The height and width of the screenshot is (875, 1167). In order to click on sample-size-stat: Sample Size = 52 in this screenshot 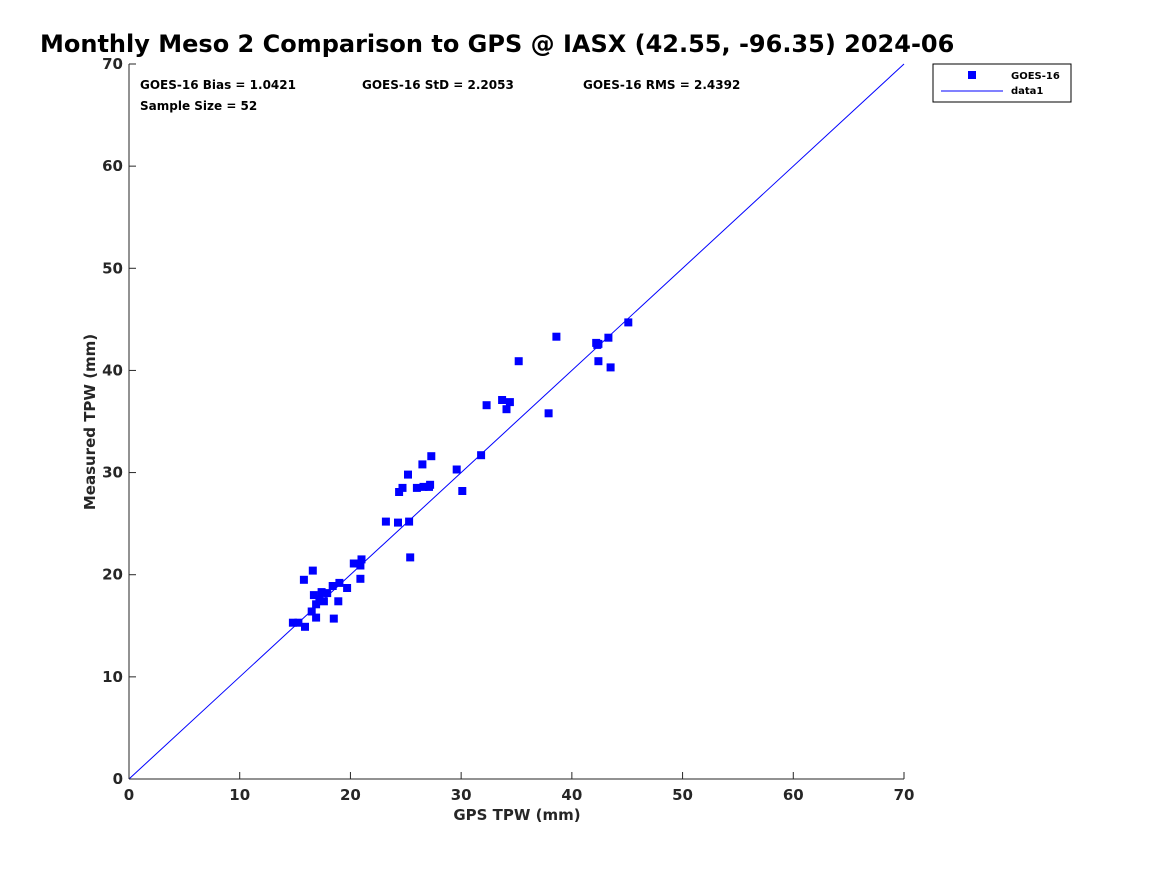, I will do `click(198, 106)`.